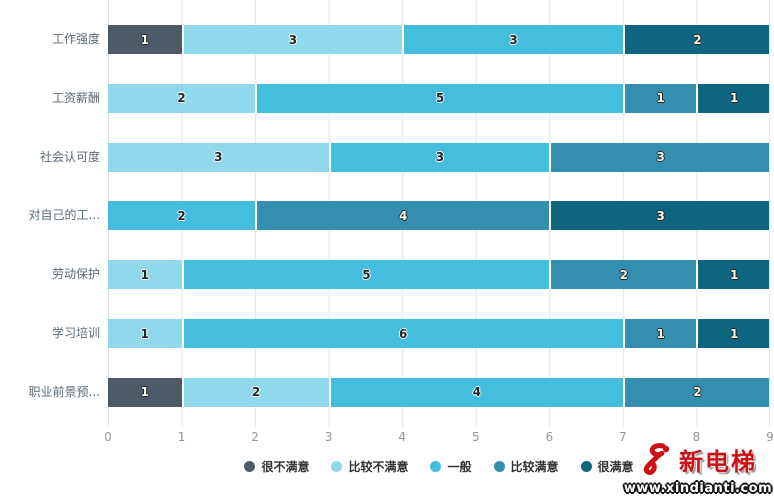 The image size is (774, 499). I want to click on legend-item: 比较满意, so click(526, 466).